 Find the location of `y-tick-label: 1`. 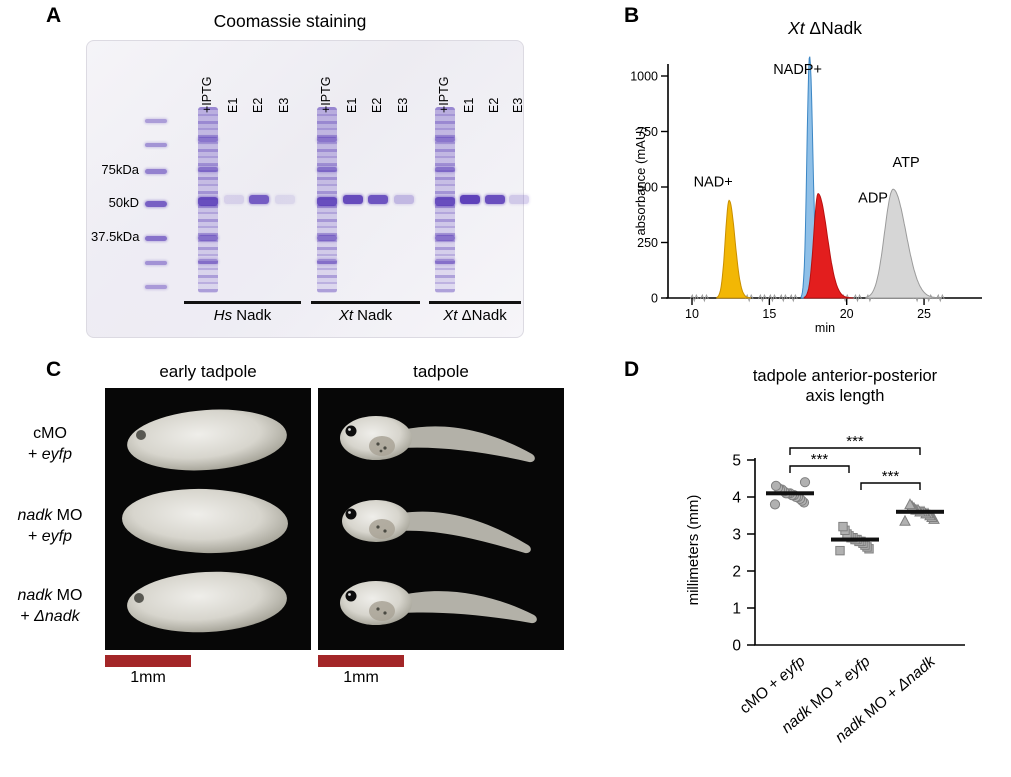

y-tick-label: 1 is located at coordinates (736, 609).